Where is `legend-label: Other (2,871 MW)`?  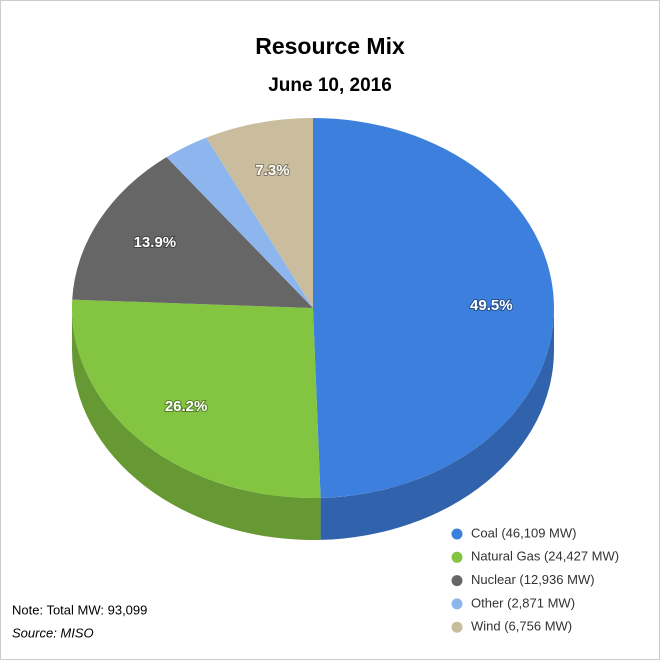
legend-label: Other (2,871 MW) is located at coordinates (523, 602).